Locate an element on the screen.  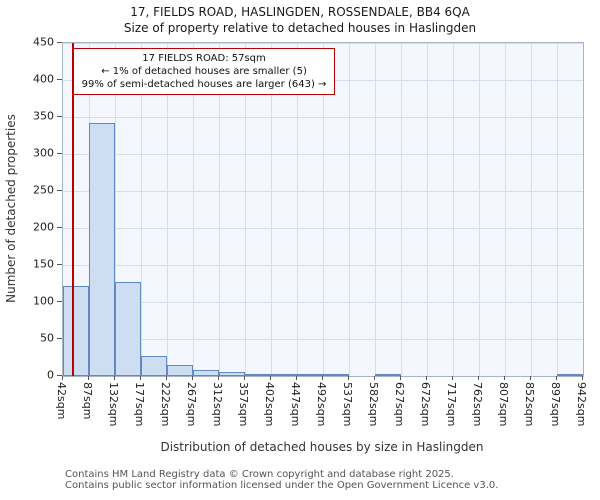
x-tick-label: 42sqm is located at coordinates (61, 401).